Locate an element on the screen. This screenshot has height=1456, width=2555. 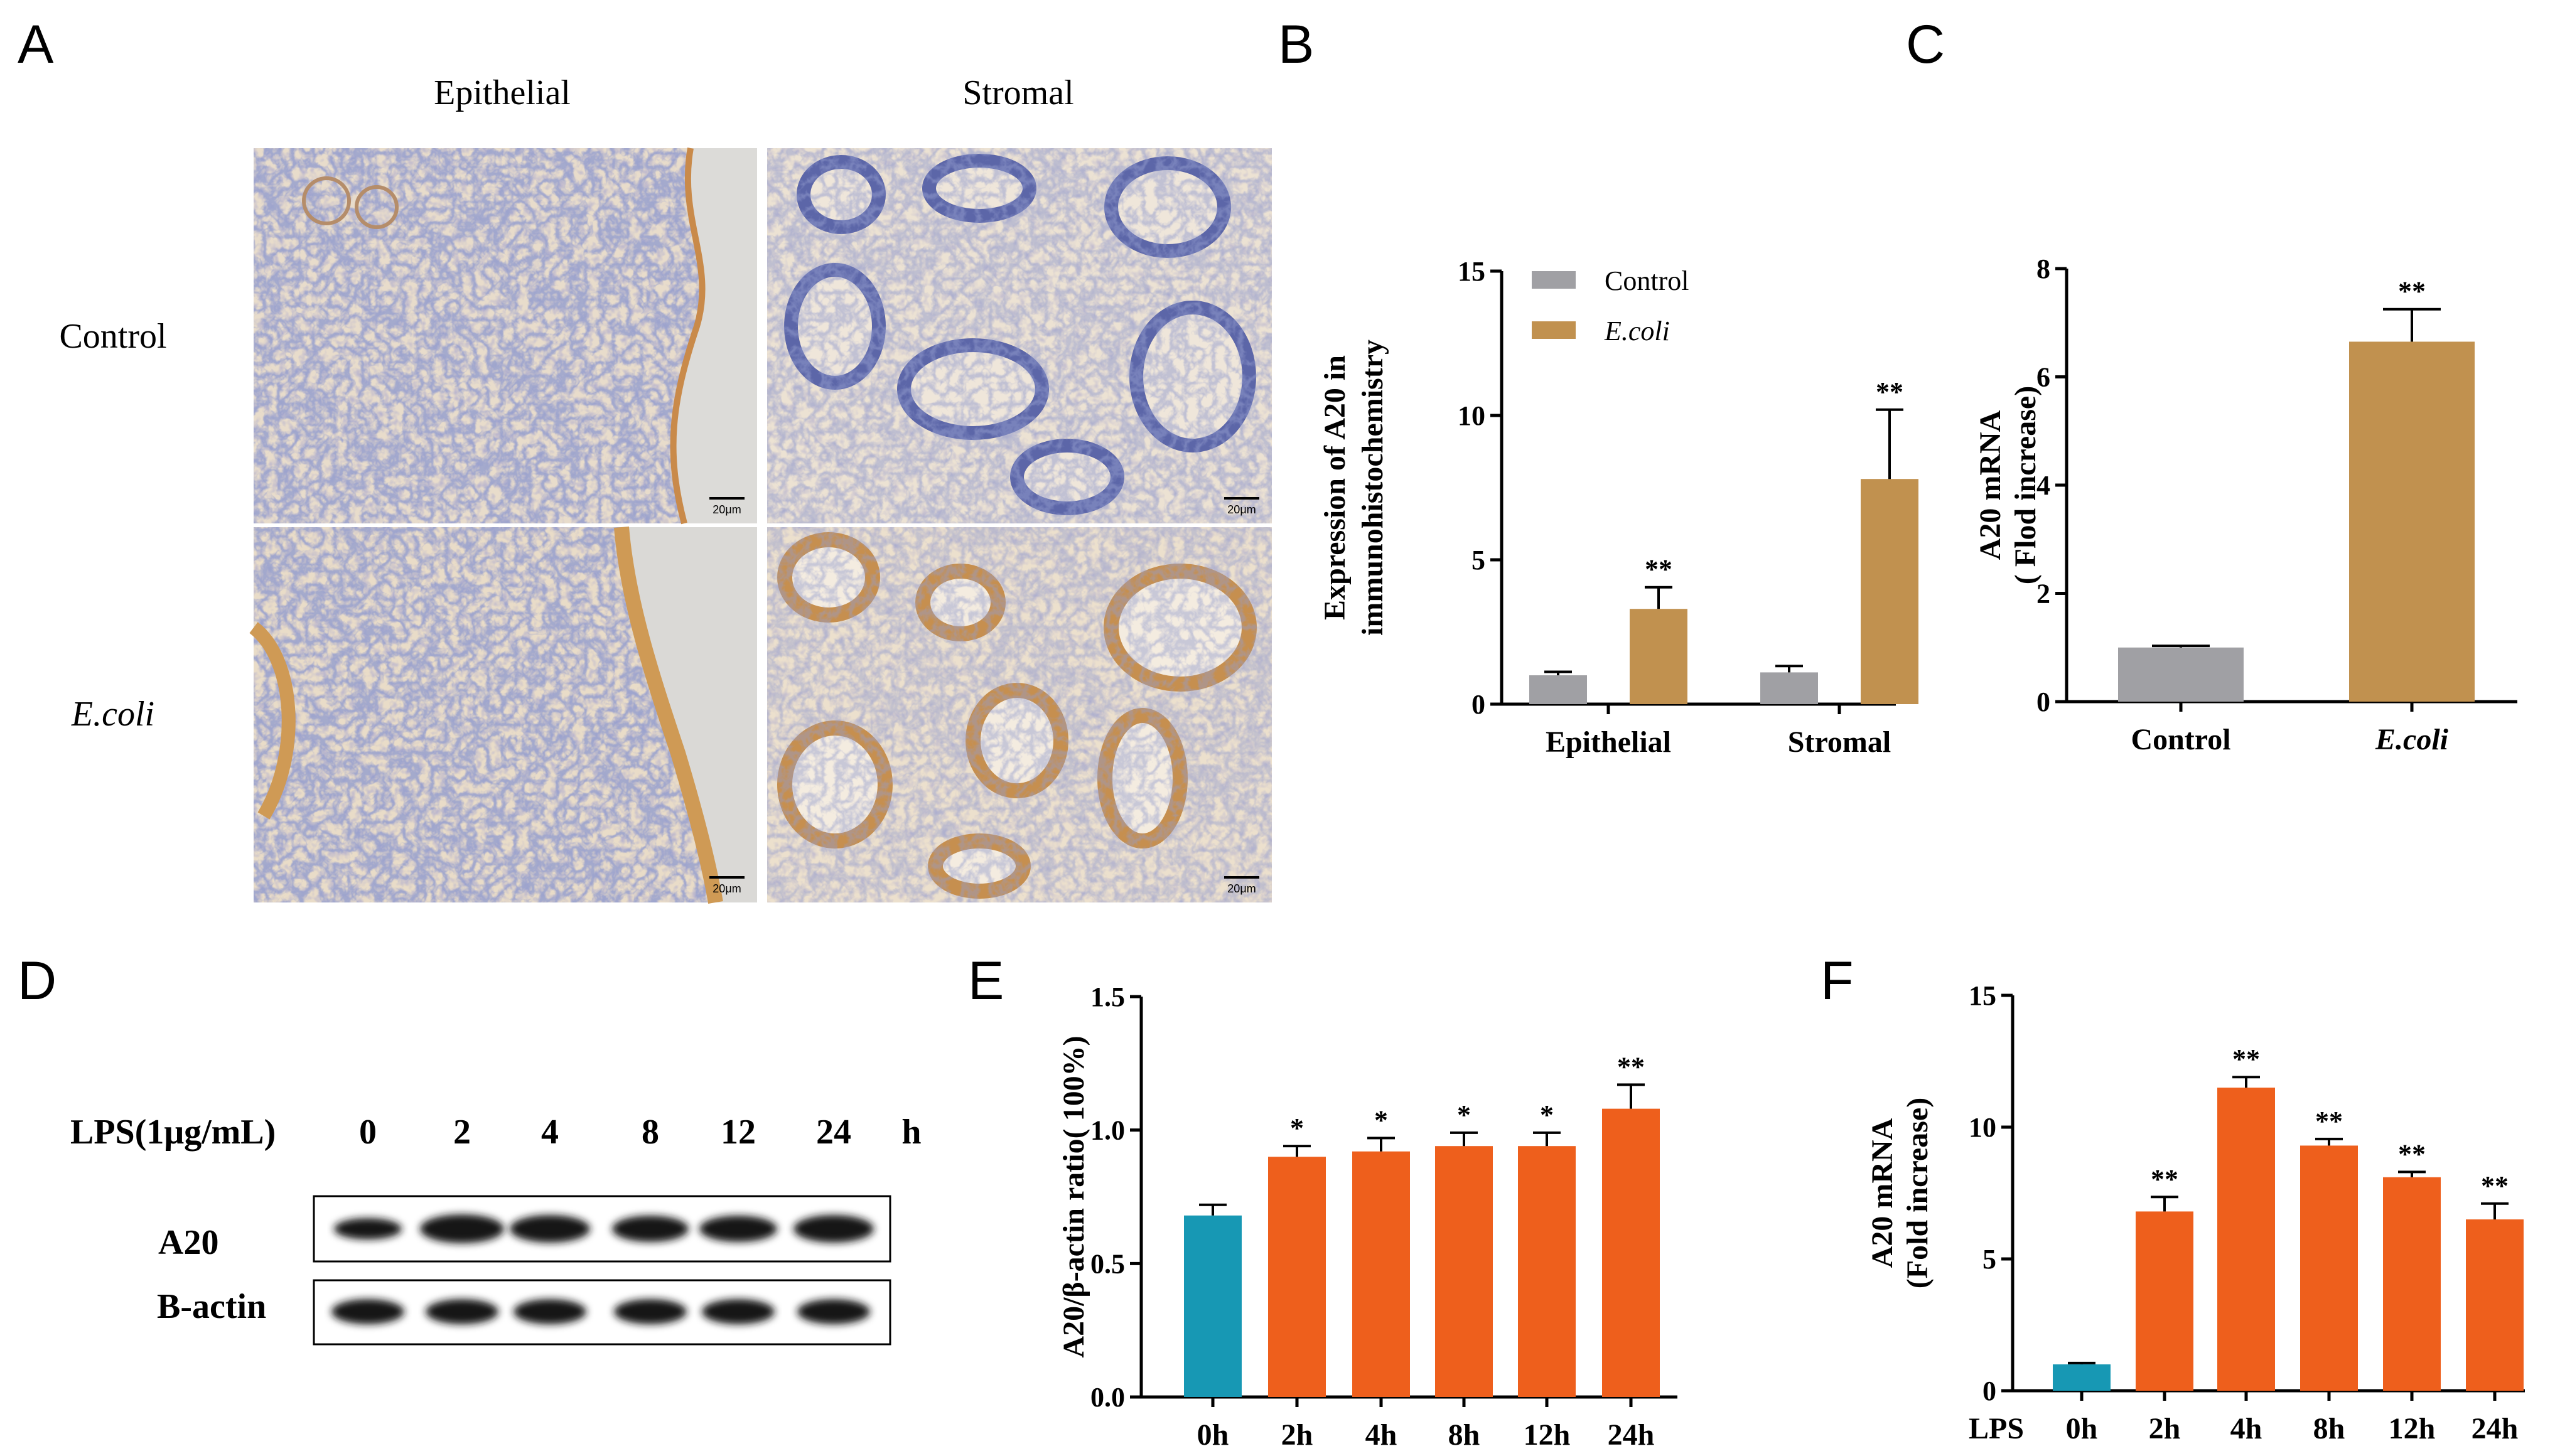
y-tick-label: 1.5 is located at coordinates (1107, 997).